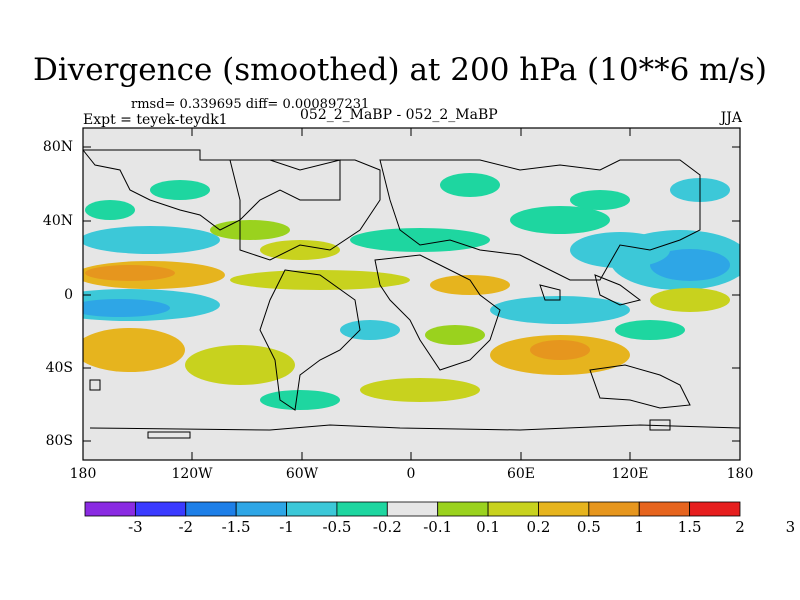 This screenshot has width=800, height=600. I want to click on stats-label: rmsd= 0.339695 diff= 0.000897231, so click(250, 104).